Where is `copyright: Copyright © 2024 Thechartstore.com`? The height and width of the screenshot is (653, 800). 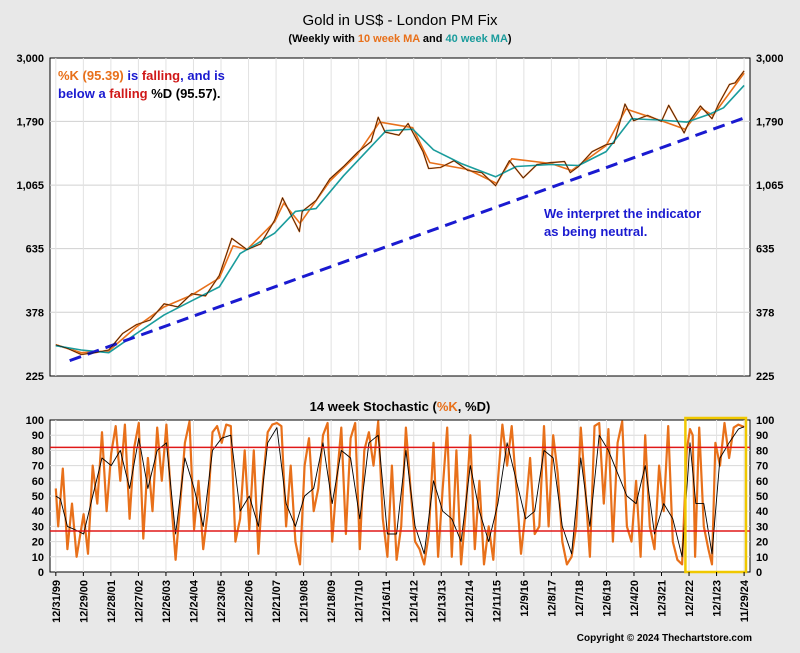 copyright: Copyright © 2024 Thechartstore.com is located at coordinates (664, 638).